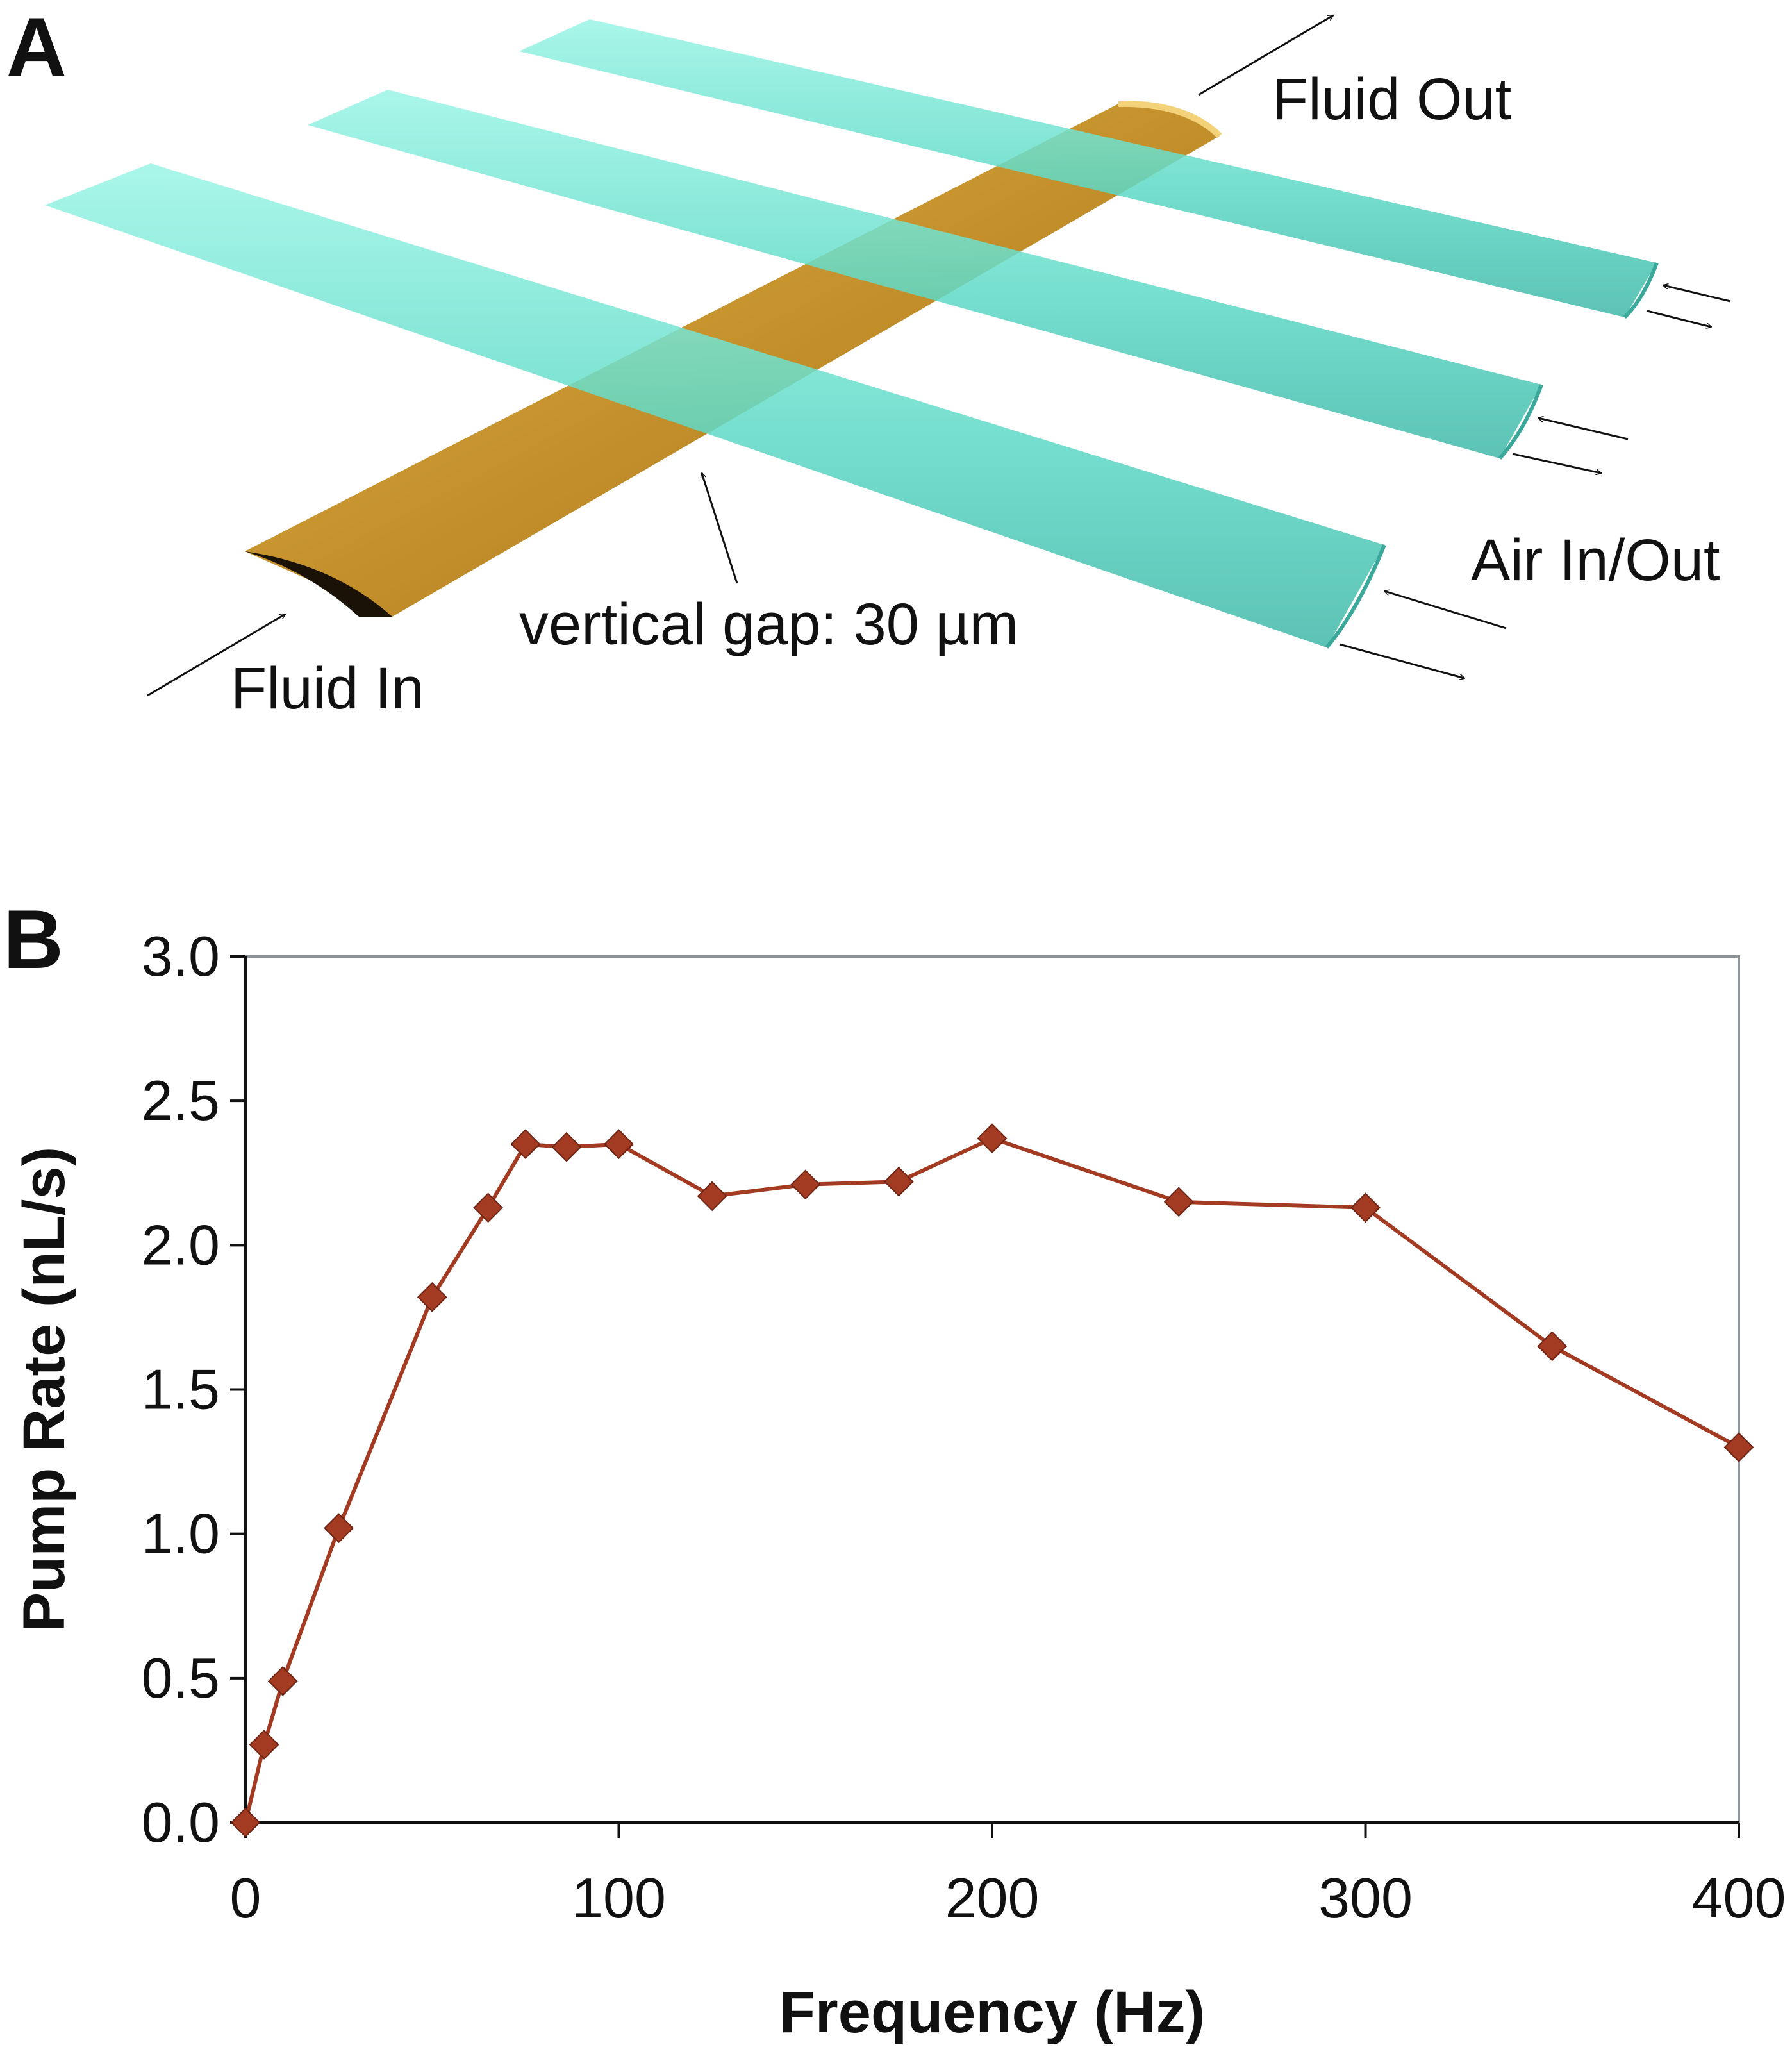  I want to click on panel-b-label: B, so click(33, 939).